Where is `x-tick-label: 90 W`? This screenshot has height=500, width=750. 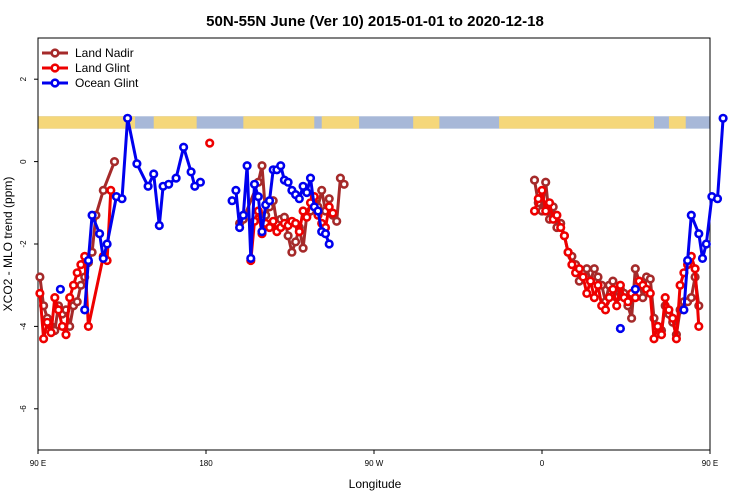
x-tick-label: 90 W is located at coordinates (374, 463).